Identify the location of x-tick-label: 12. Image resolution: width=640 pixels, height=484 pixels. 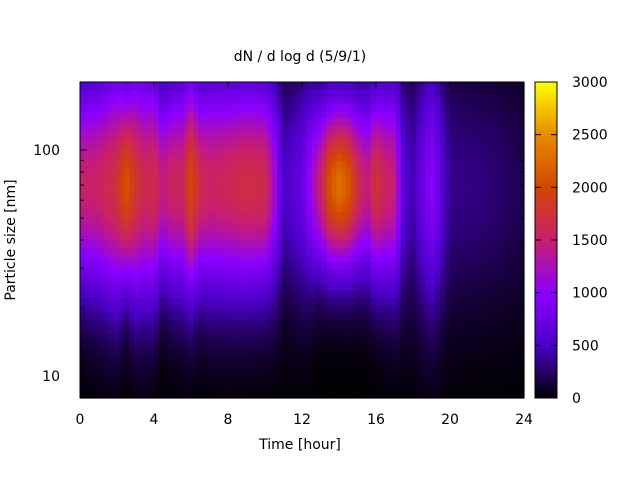
(302, 420).